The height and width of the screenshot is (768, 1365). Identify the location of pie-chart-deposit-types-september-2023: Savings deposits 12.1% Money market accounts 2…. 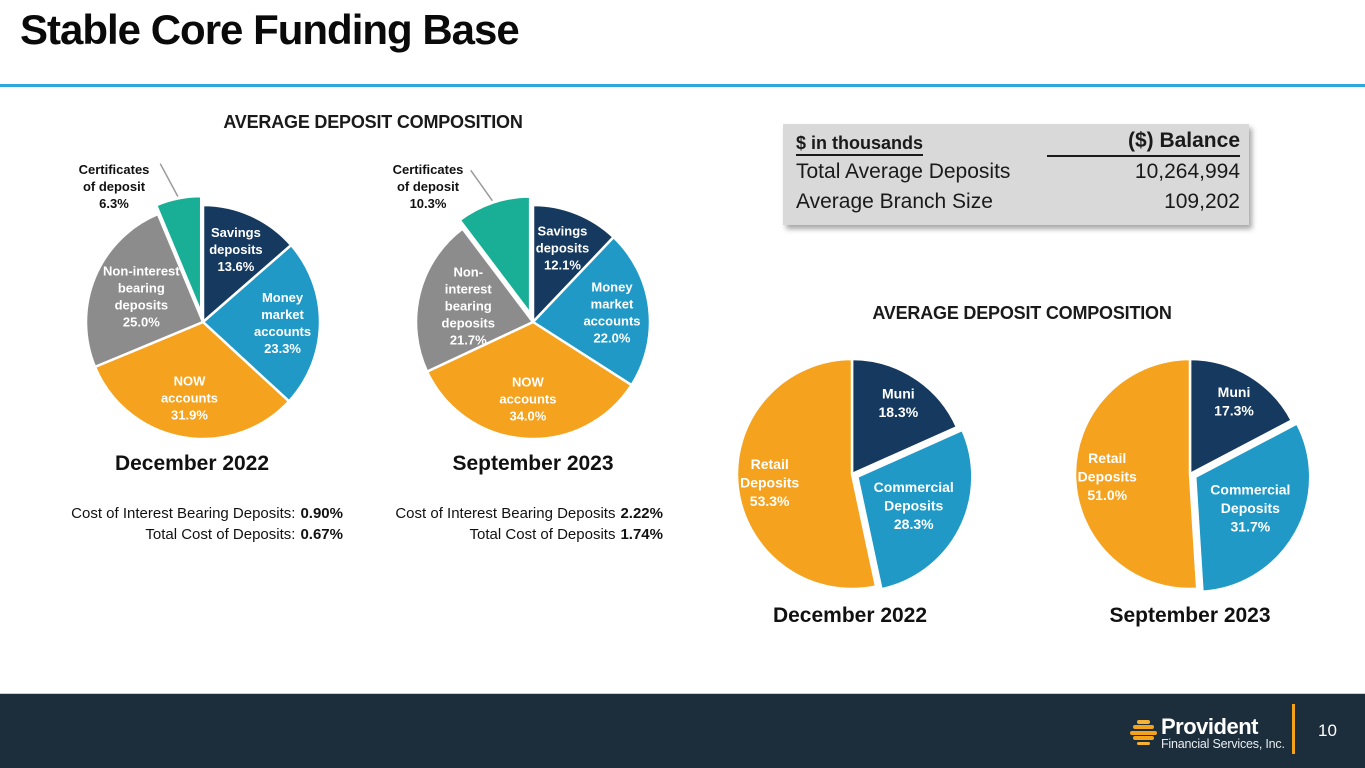
(533, 305).